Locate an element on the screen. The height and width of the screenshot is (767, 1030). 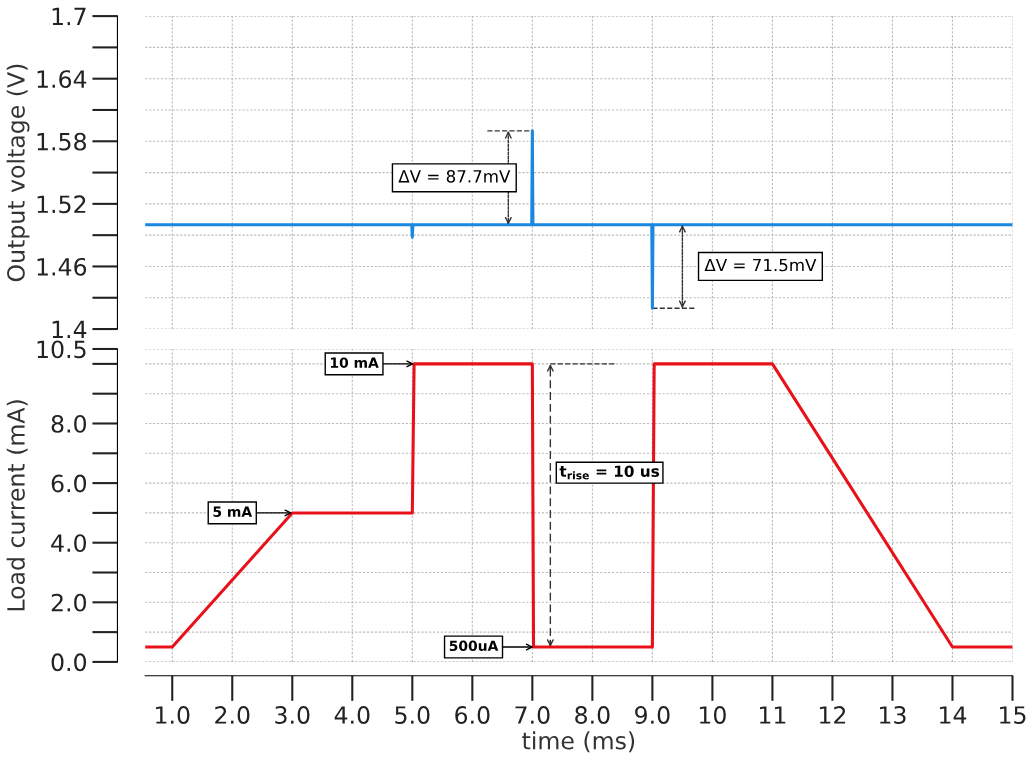
y-axis-title: Output voltage (V) is located at coordinates (18, 173).